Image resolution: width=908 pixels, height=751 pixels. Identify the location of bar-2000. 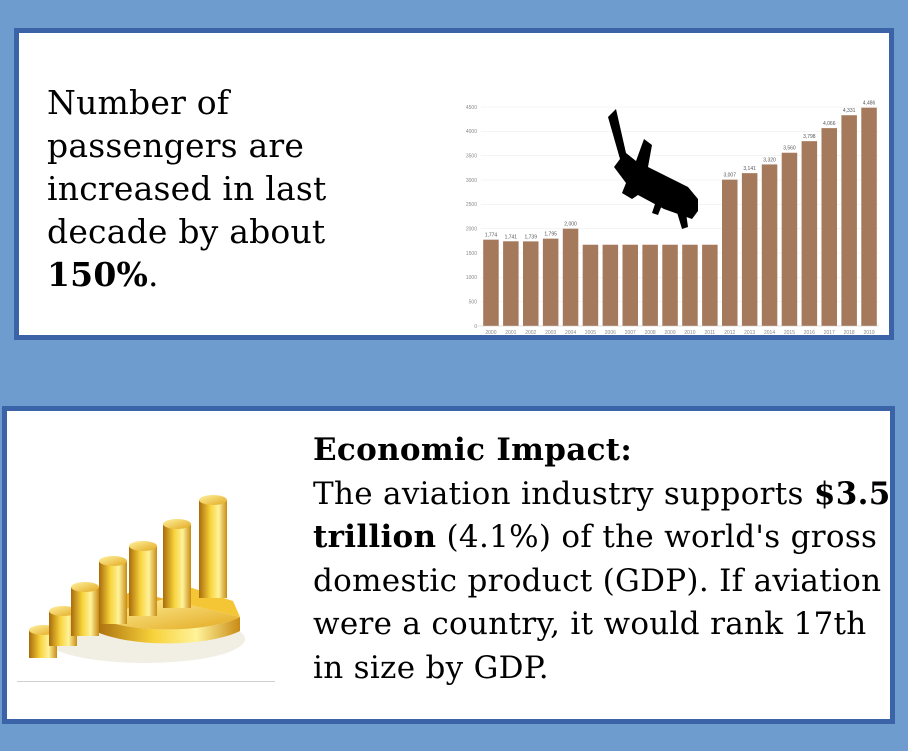
(491, 282).